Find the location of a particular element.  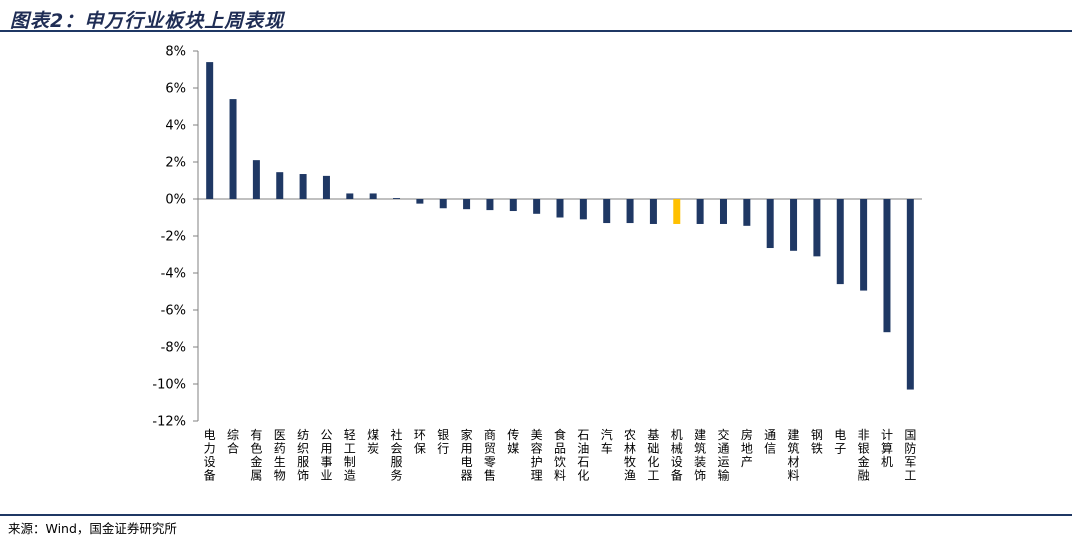

y-tick-label: -4% is located at coordinates (173, 274).